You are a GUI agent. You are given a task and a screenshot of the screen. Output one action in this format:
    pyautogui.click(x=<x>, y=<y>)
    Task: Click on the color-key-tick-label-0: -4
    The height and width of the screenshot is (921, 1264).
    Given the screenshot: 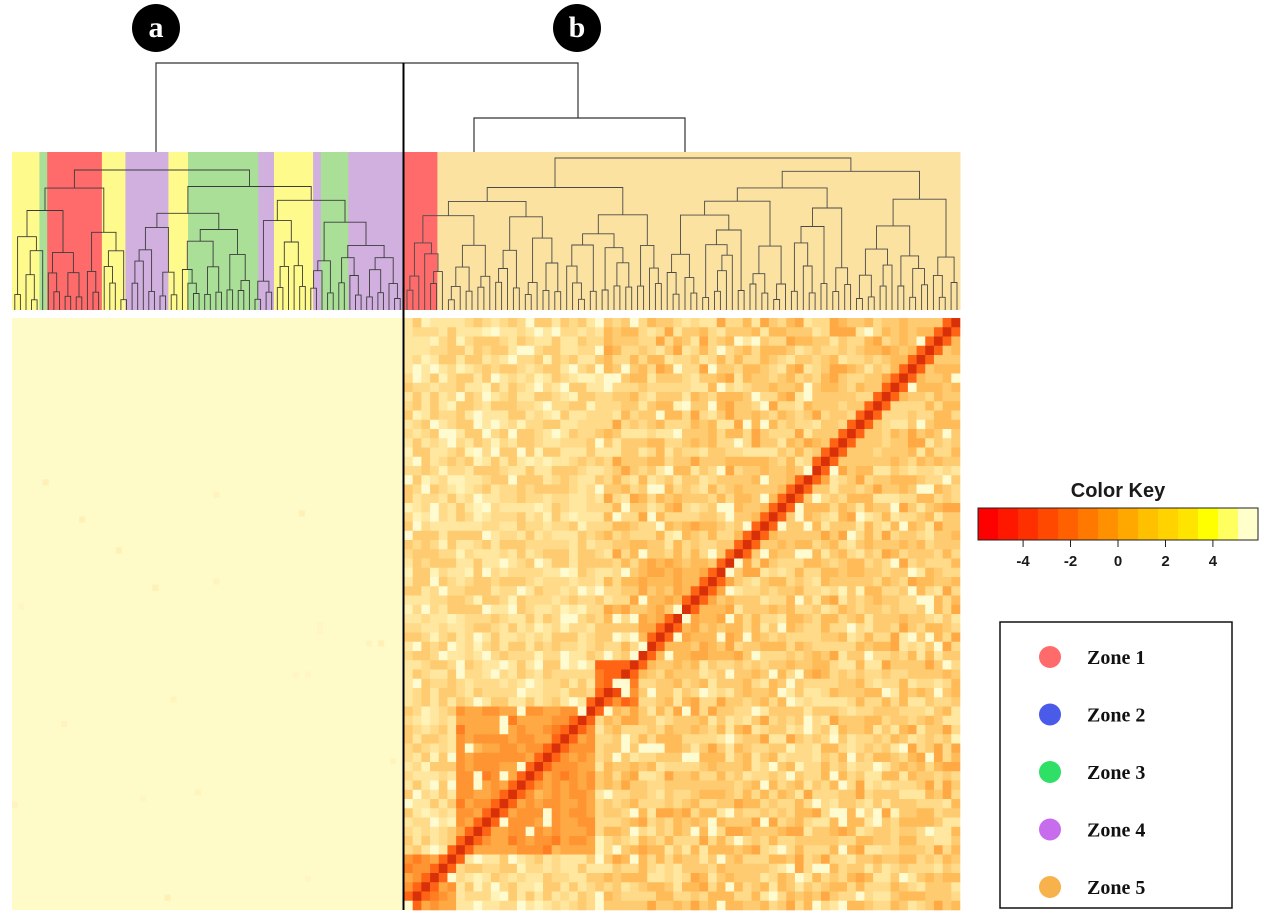 What is the action you would take?
    pyautogui.click(x=1023, y=561)
    